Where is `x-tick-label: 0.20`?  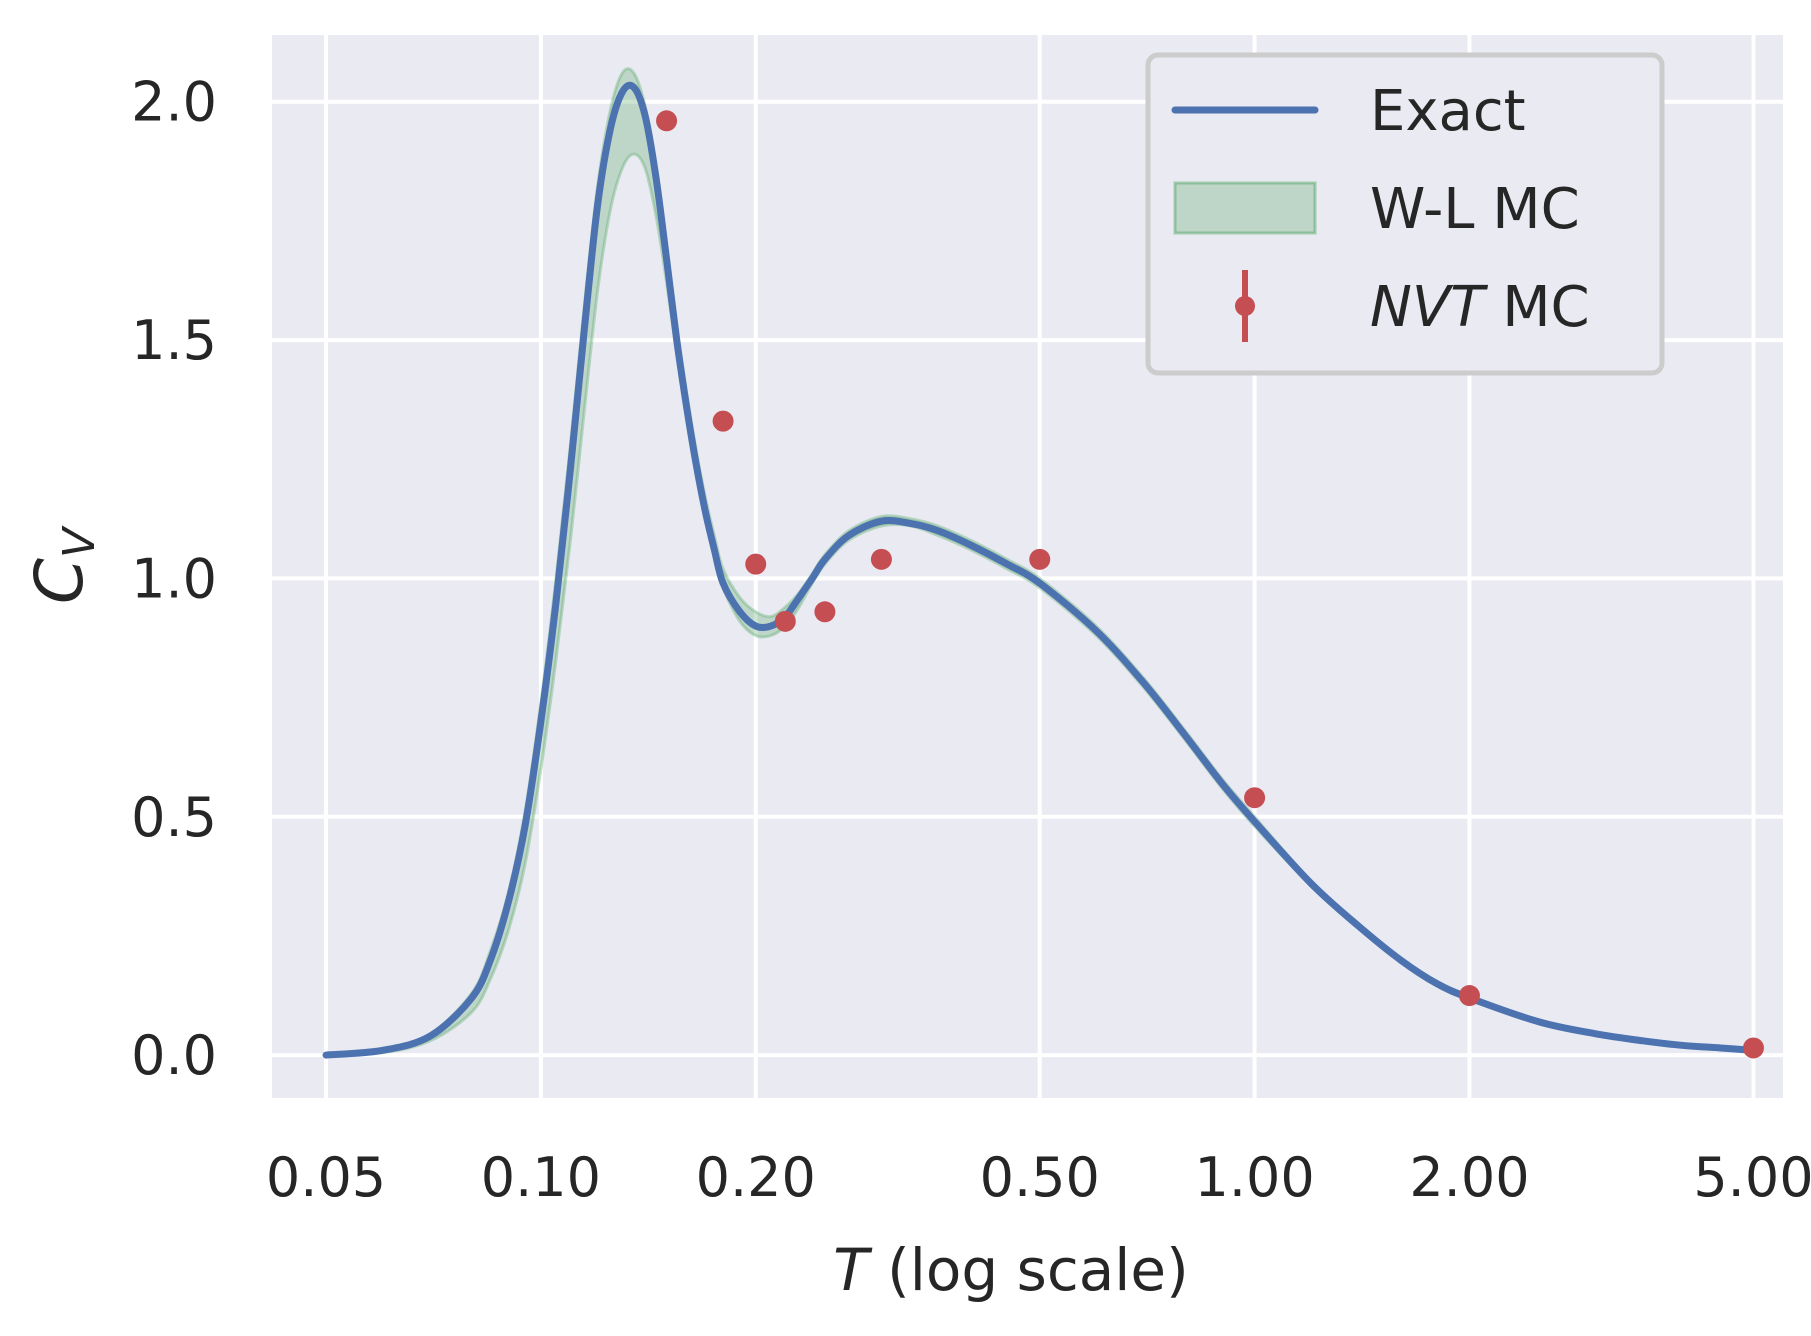
x-tick-label: 0.20 is located at coordinates (756, 1177).